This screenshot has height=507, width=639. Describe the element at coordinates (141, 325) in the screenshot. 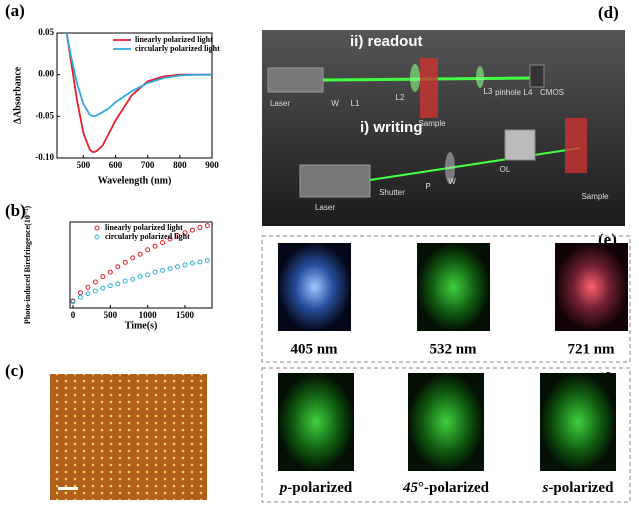

I see `x-axis-label: Time(s)` at that location.